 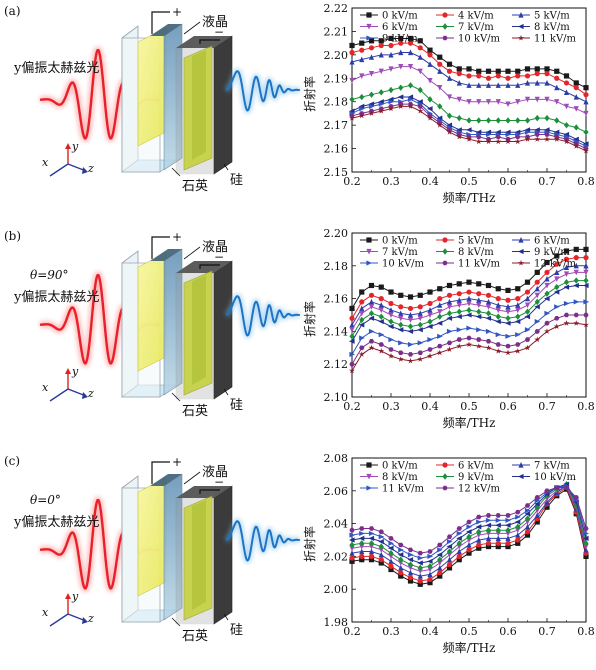 I want to click on thz-output-wave, so click(x=262, y=541).